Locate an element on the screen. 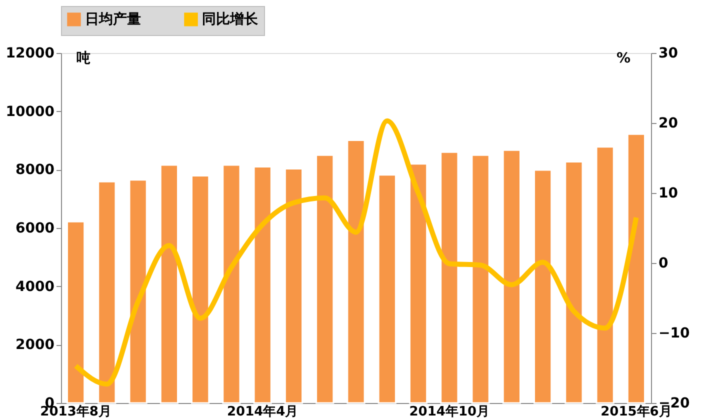  y2-tick-label: 20 is located at coordinates (668, 124).